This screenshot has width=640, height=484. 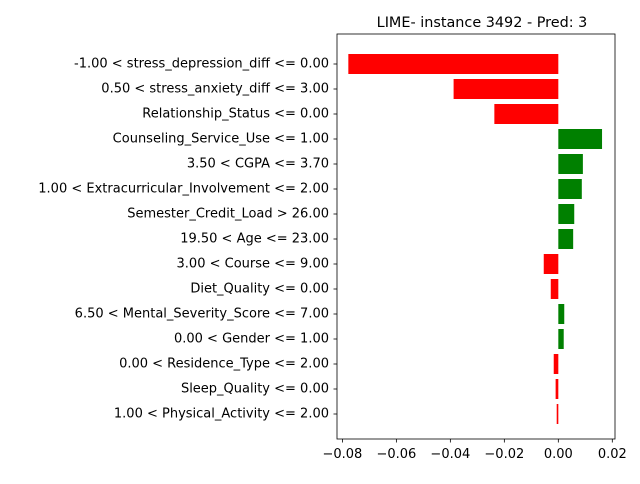 I want to click on x-ticks: −0.08 −0.06 −0.04 −0.02 0.00 0.02, so click(x=474, y=450).